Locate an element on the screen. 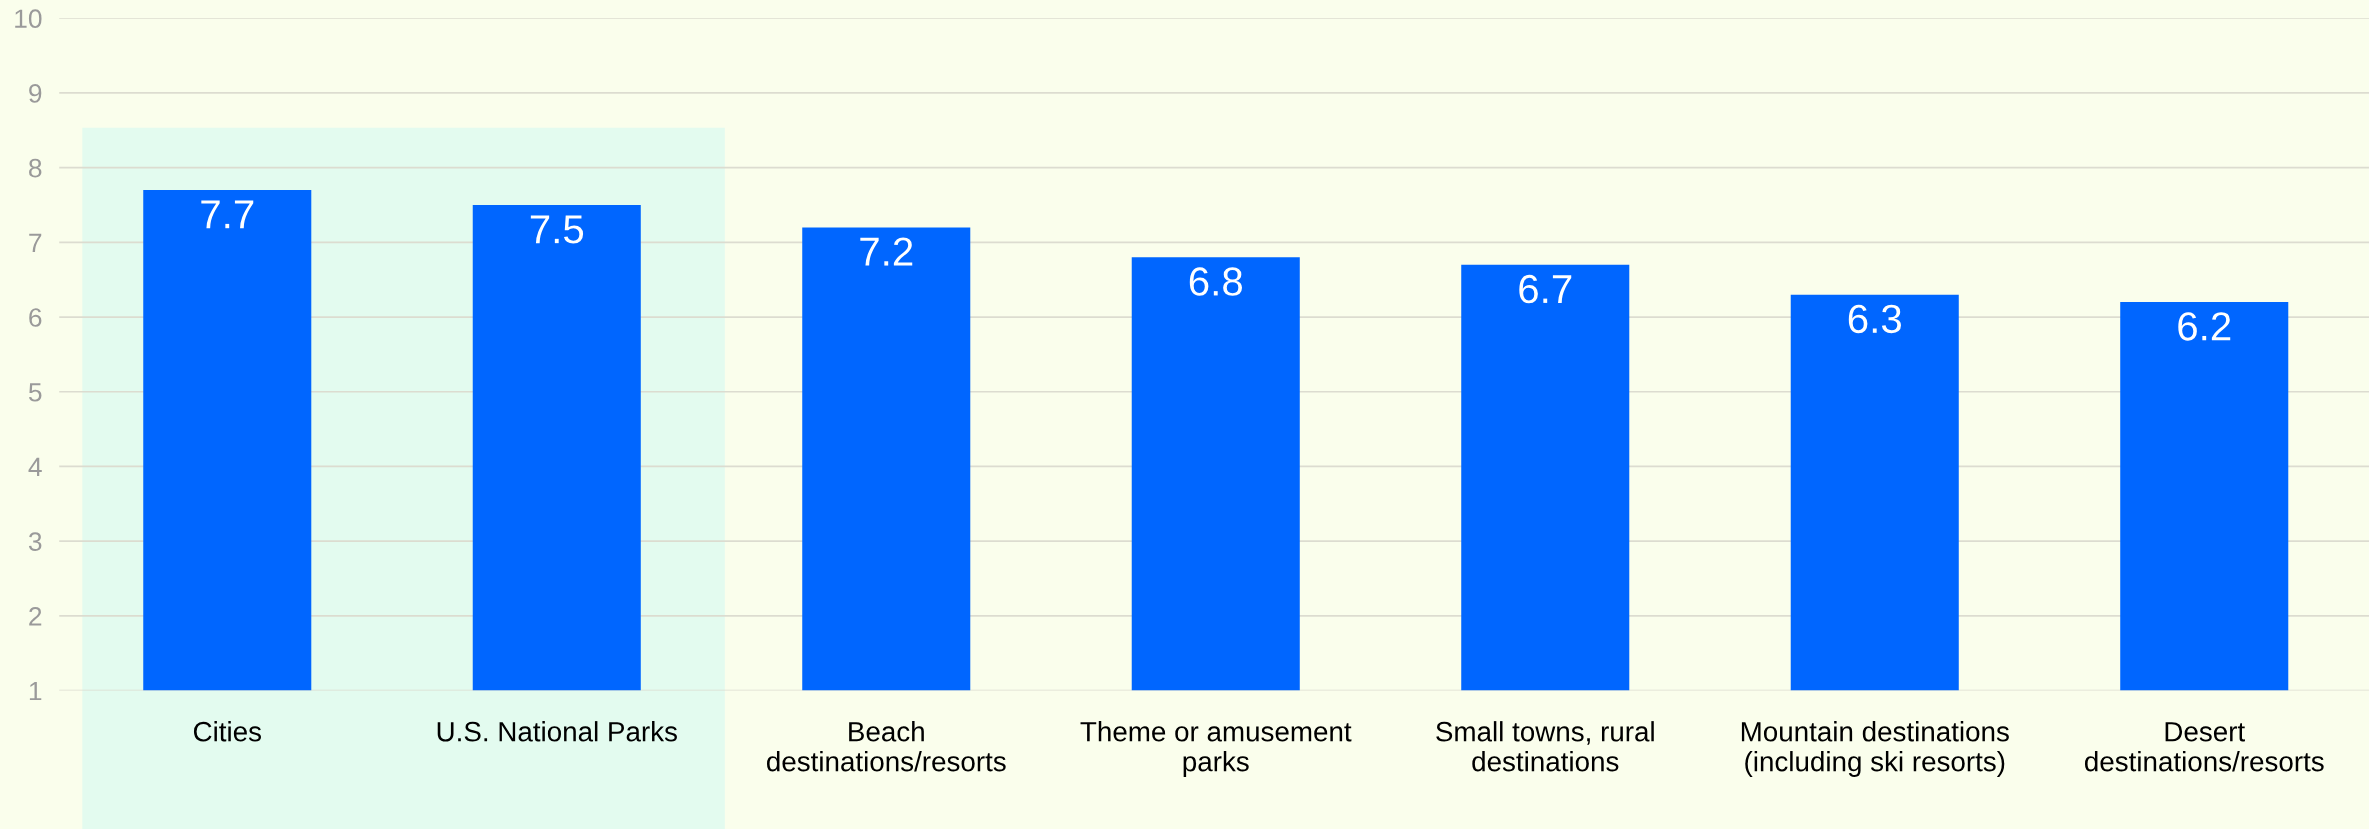 The image size is (2369, 829). x-tick-label: Theme or amusement parks is located at coordinates (1216, 749).